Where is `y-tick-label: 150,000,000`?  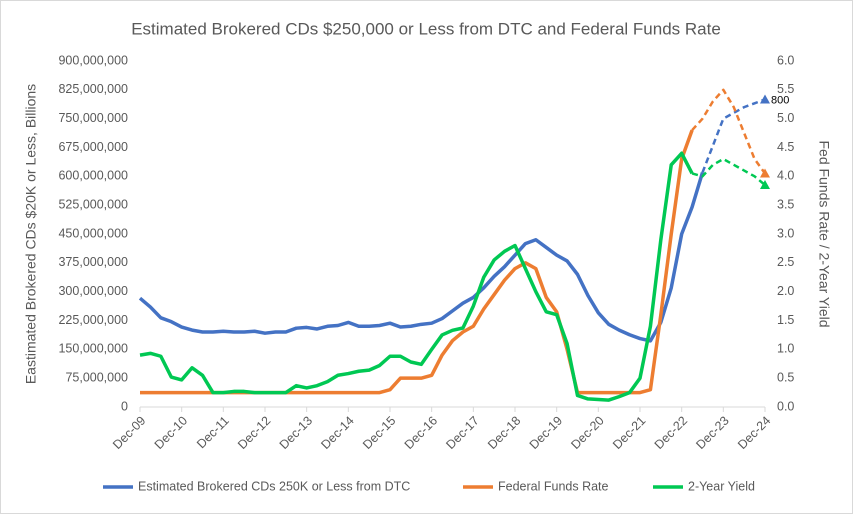 y-tick-label: 150,000,000 is located at coordinates (93, 349).